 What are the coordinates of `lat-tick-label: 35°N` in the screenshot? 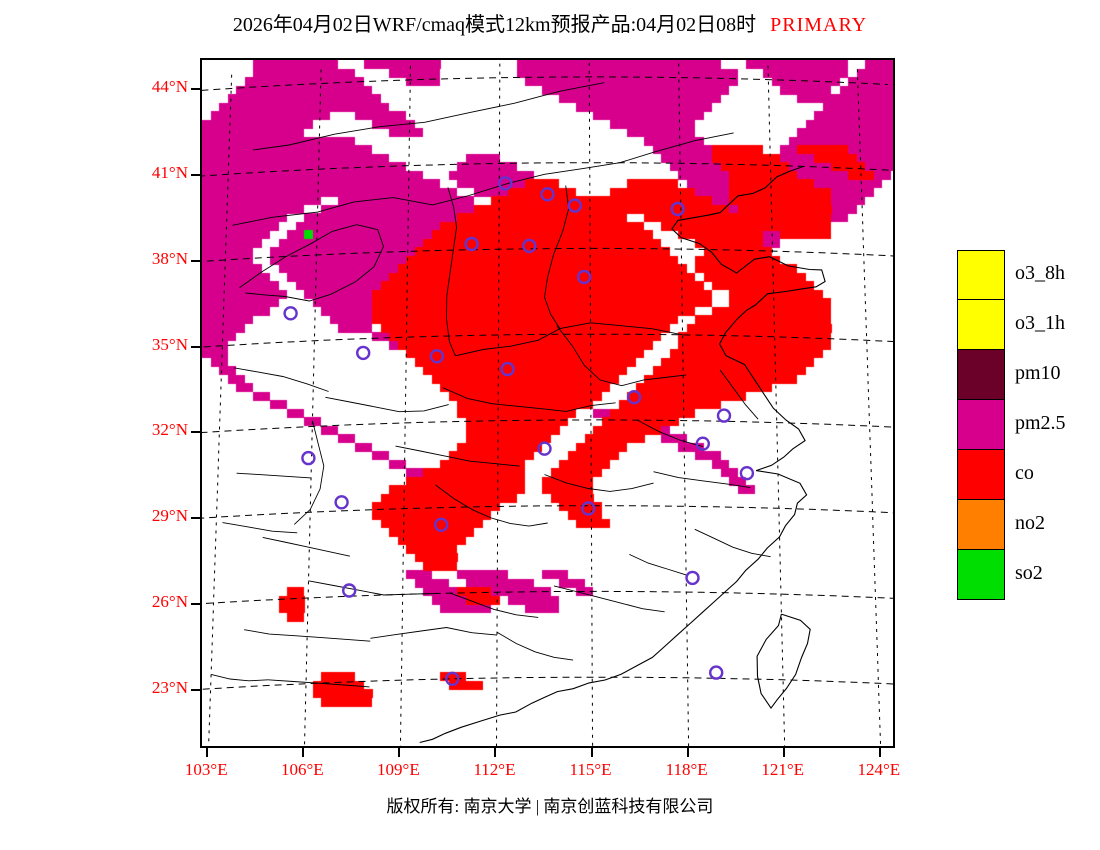 It's located at (169, 344).